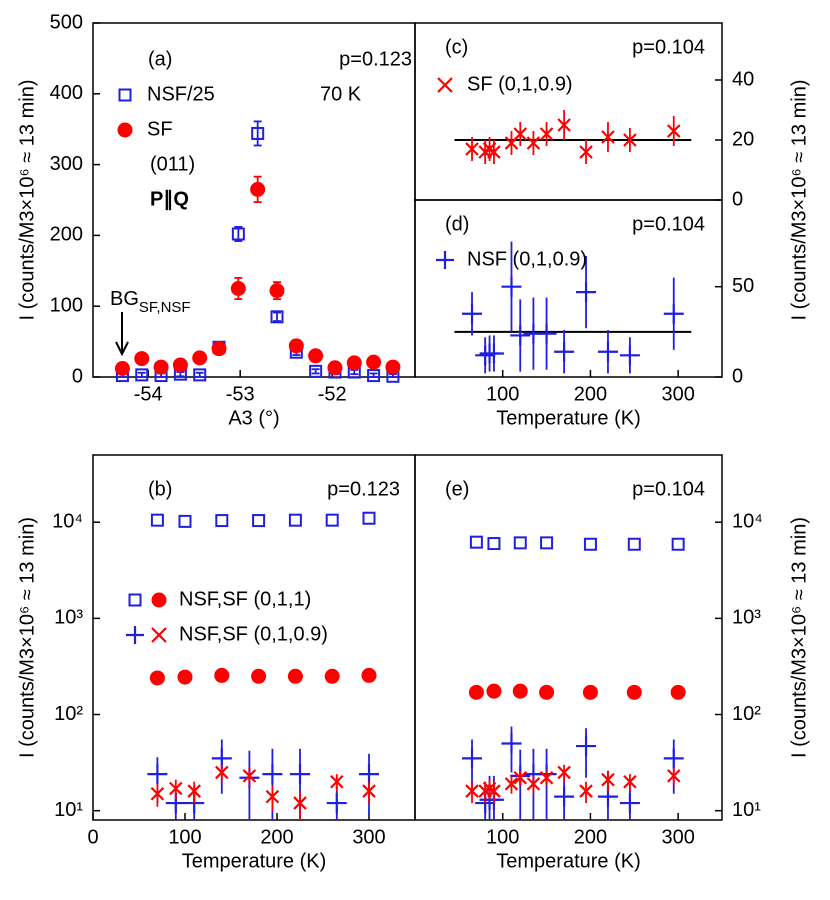 The width and height of the screenshot is (830, 900). What do you see at coordinates (743, 286) in the screenshot?
I see `y-tick-label: 50` at bounding box center [743, 286].